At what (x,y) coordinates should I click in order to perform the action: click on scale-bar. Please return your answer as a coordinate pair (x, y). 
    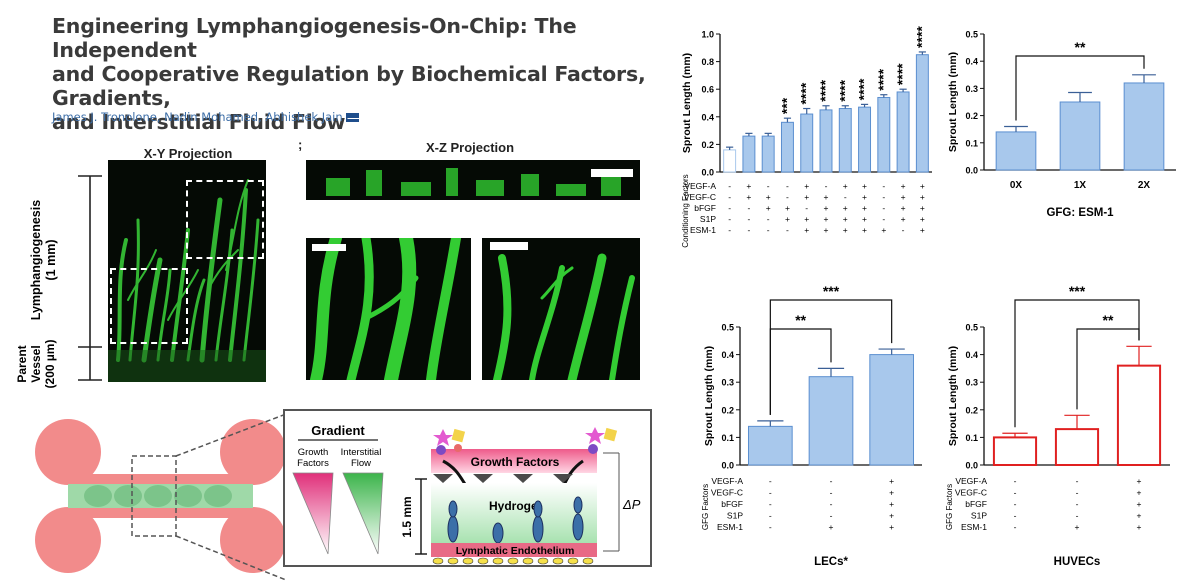
    Looking at the image, I should click on (329, 247).